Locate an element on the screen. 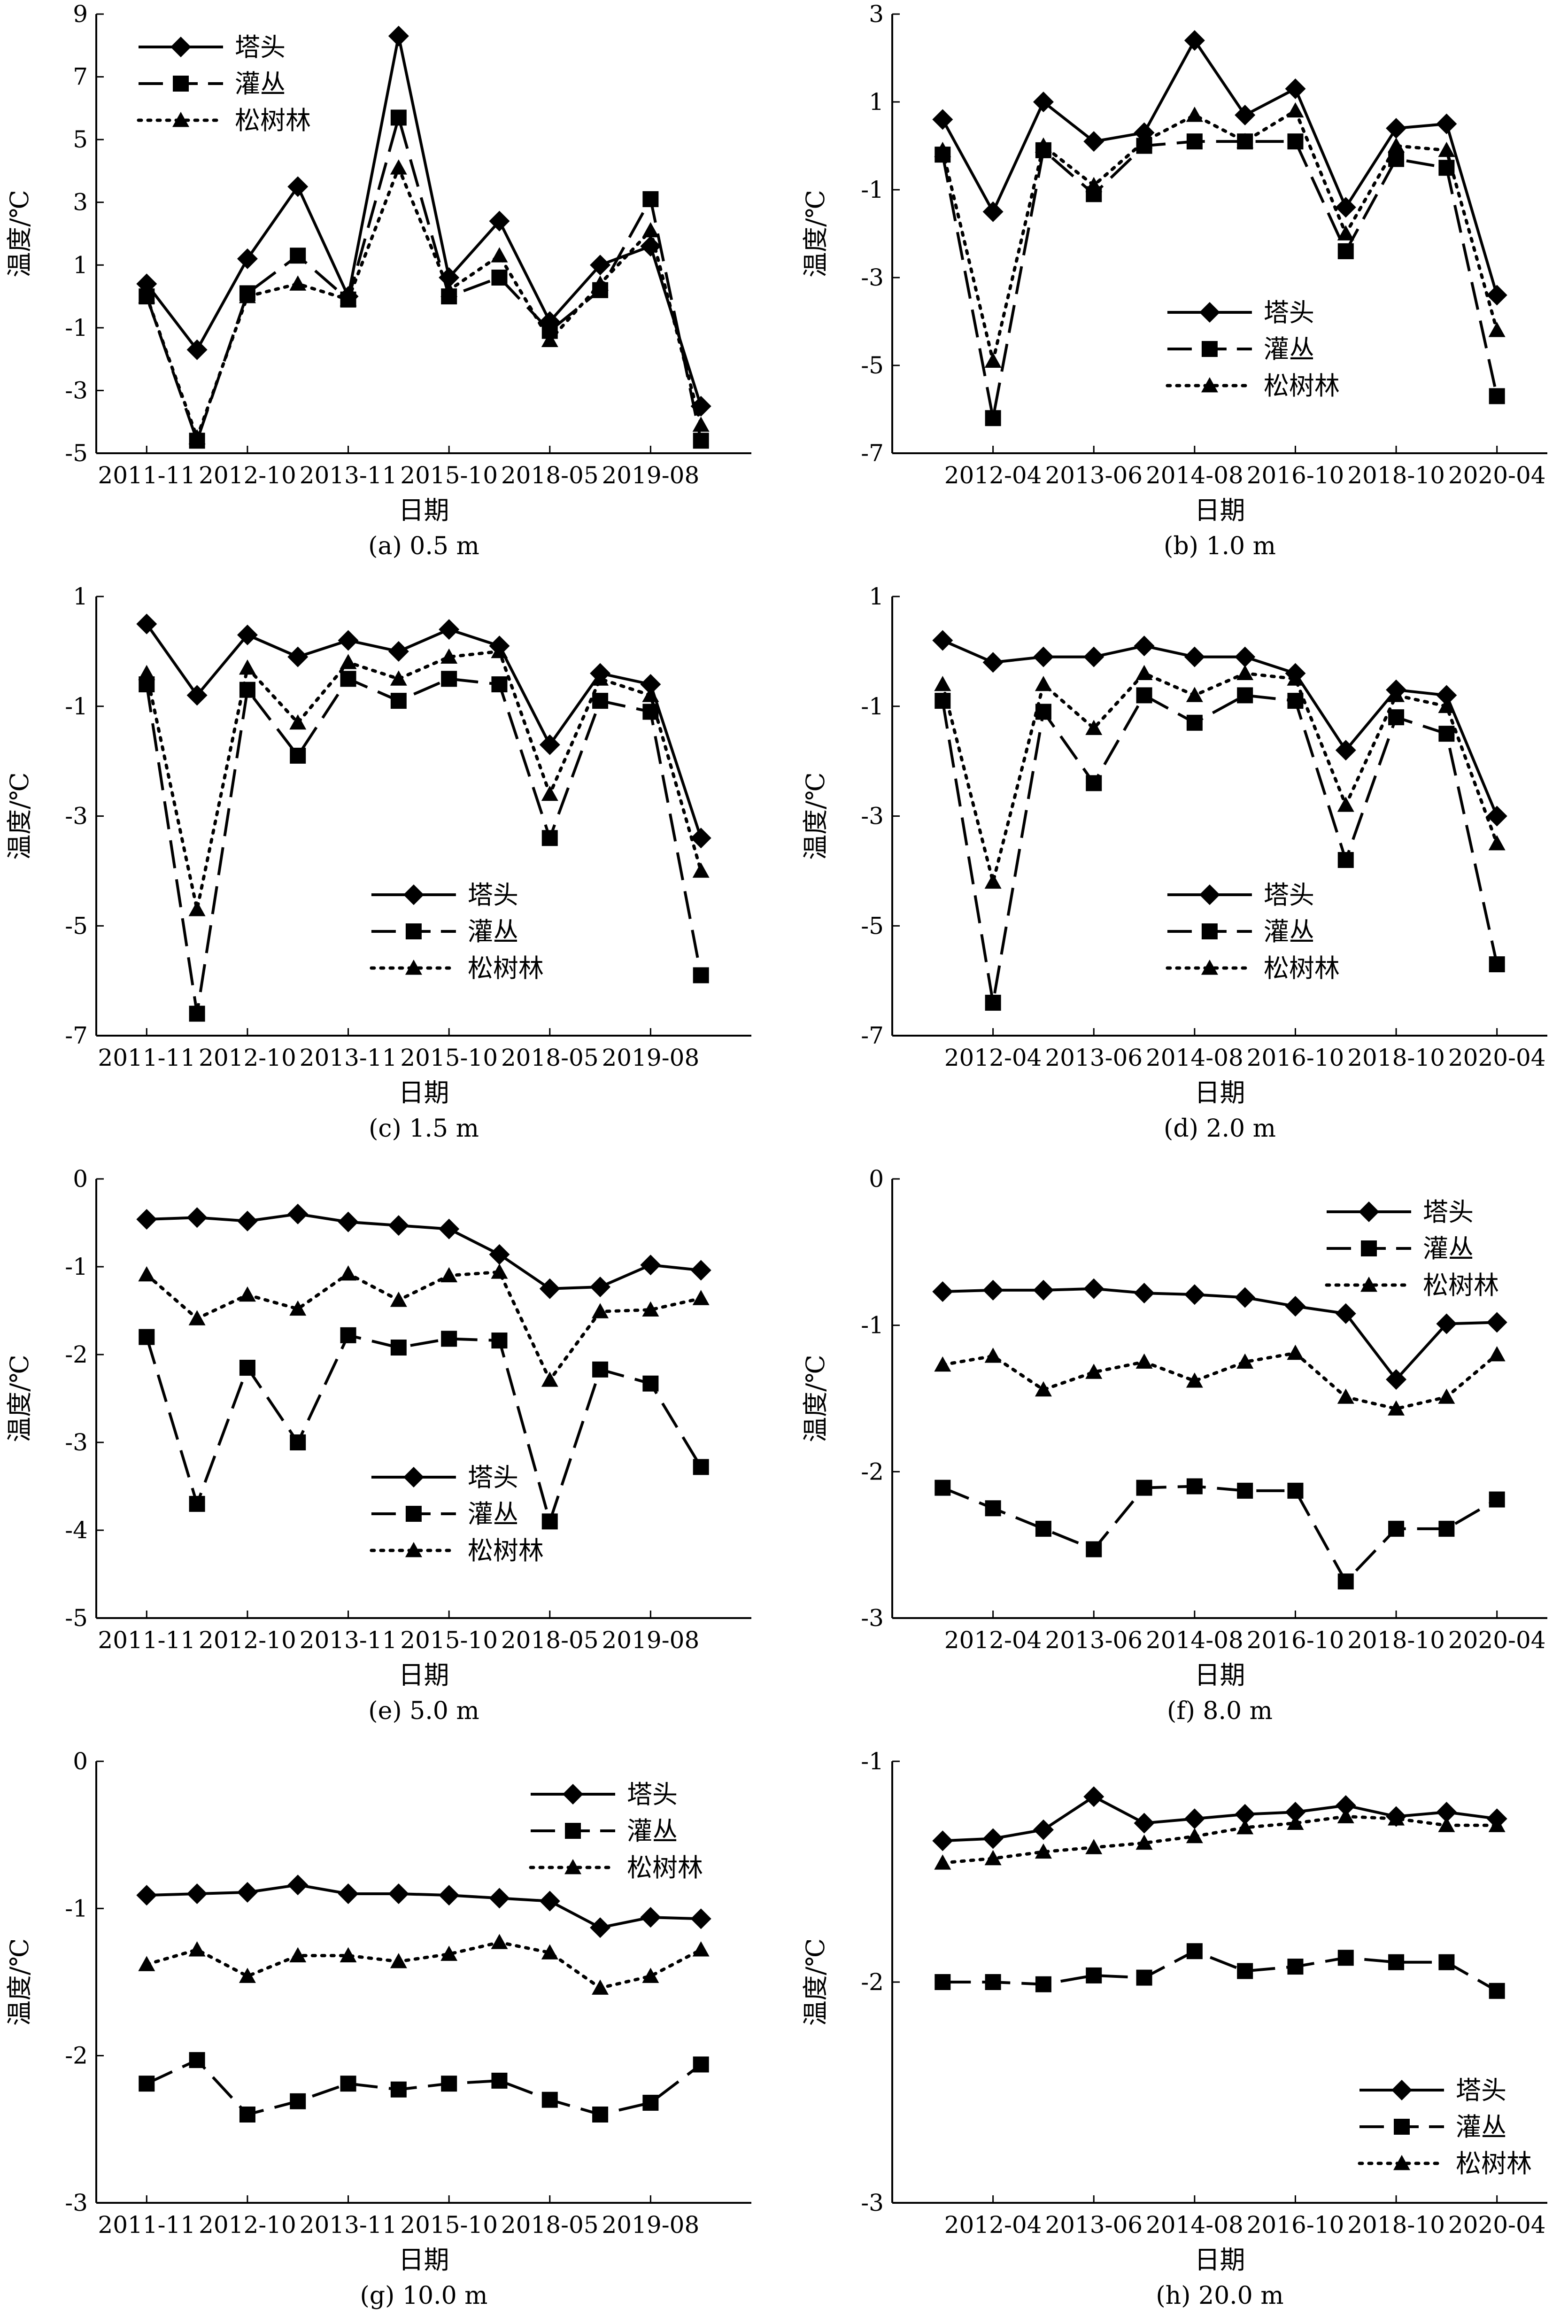 The width and height of the screenshot is (1568, 2324). y-tick-label: 3 is located at coordinates (80, 203).